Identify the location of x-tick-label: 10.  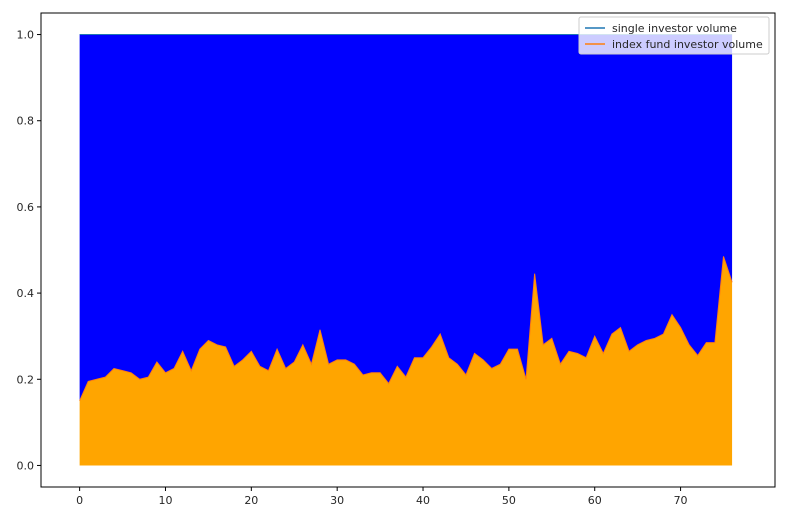
(165, 500).